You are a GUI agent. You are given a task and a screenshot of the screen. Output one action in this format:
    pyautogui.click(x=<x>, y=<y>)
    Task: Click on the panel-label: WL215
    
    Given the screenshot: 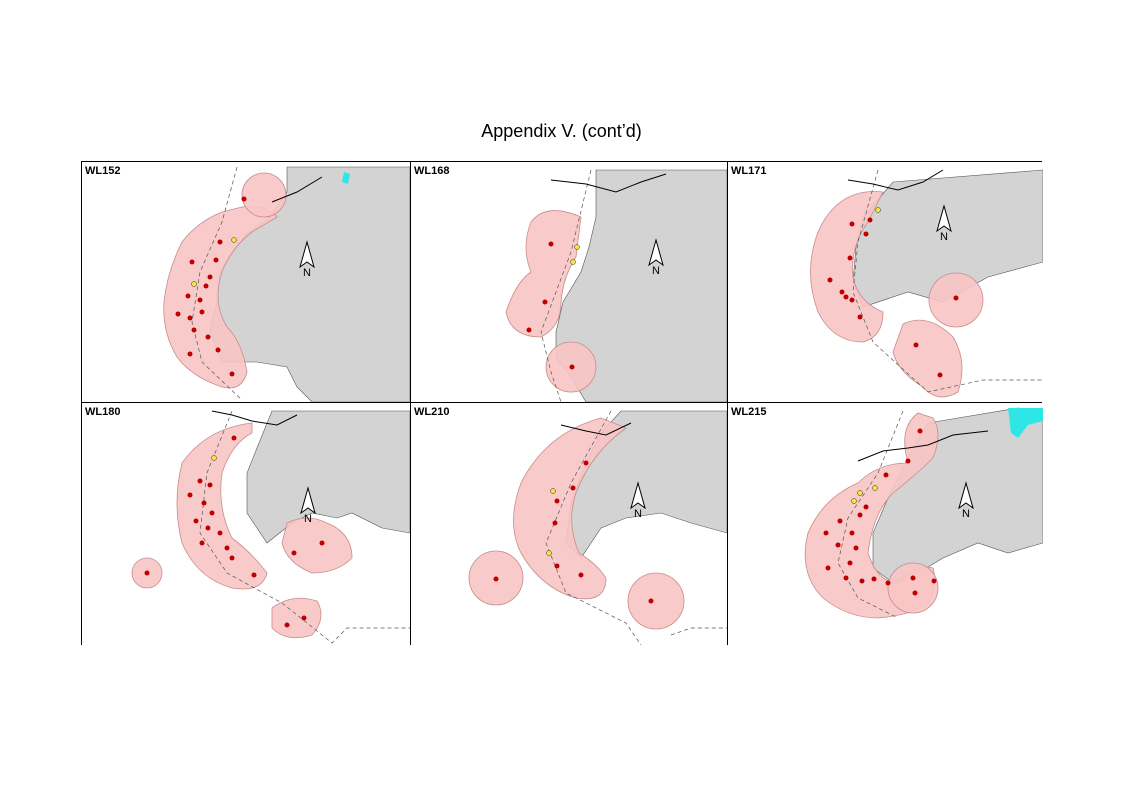 What is the action you would take?
    pyautogui.click(x=749, y=412)
    